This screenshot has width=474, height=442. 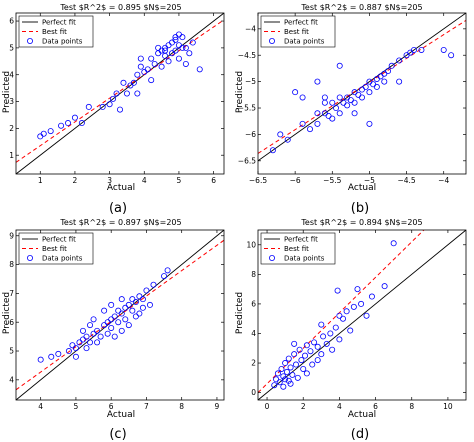 I want to click on y-tick-label: −5, so click(x=250, y=81).